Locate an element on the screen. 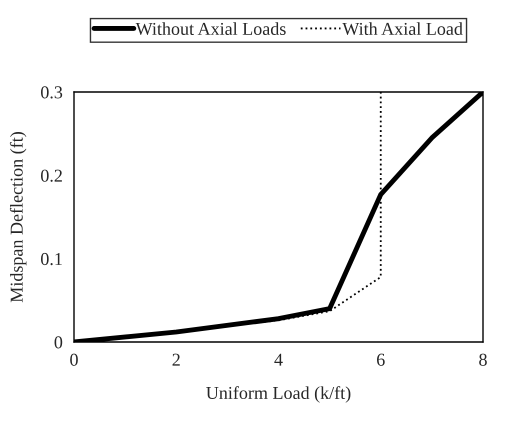  x-tick-label: 4 is located at coordinates (278, 360).